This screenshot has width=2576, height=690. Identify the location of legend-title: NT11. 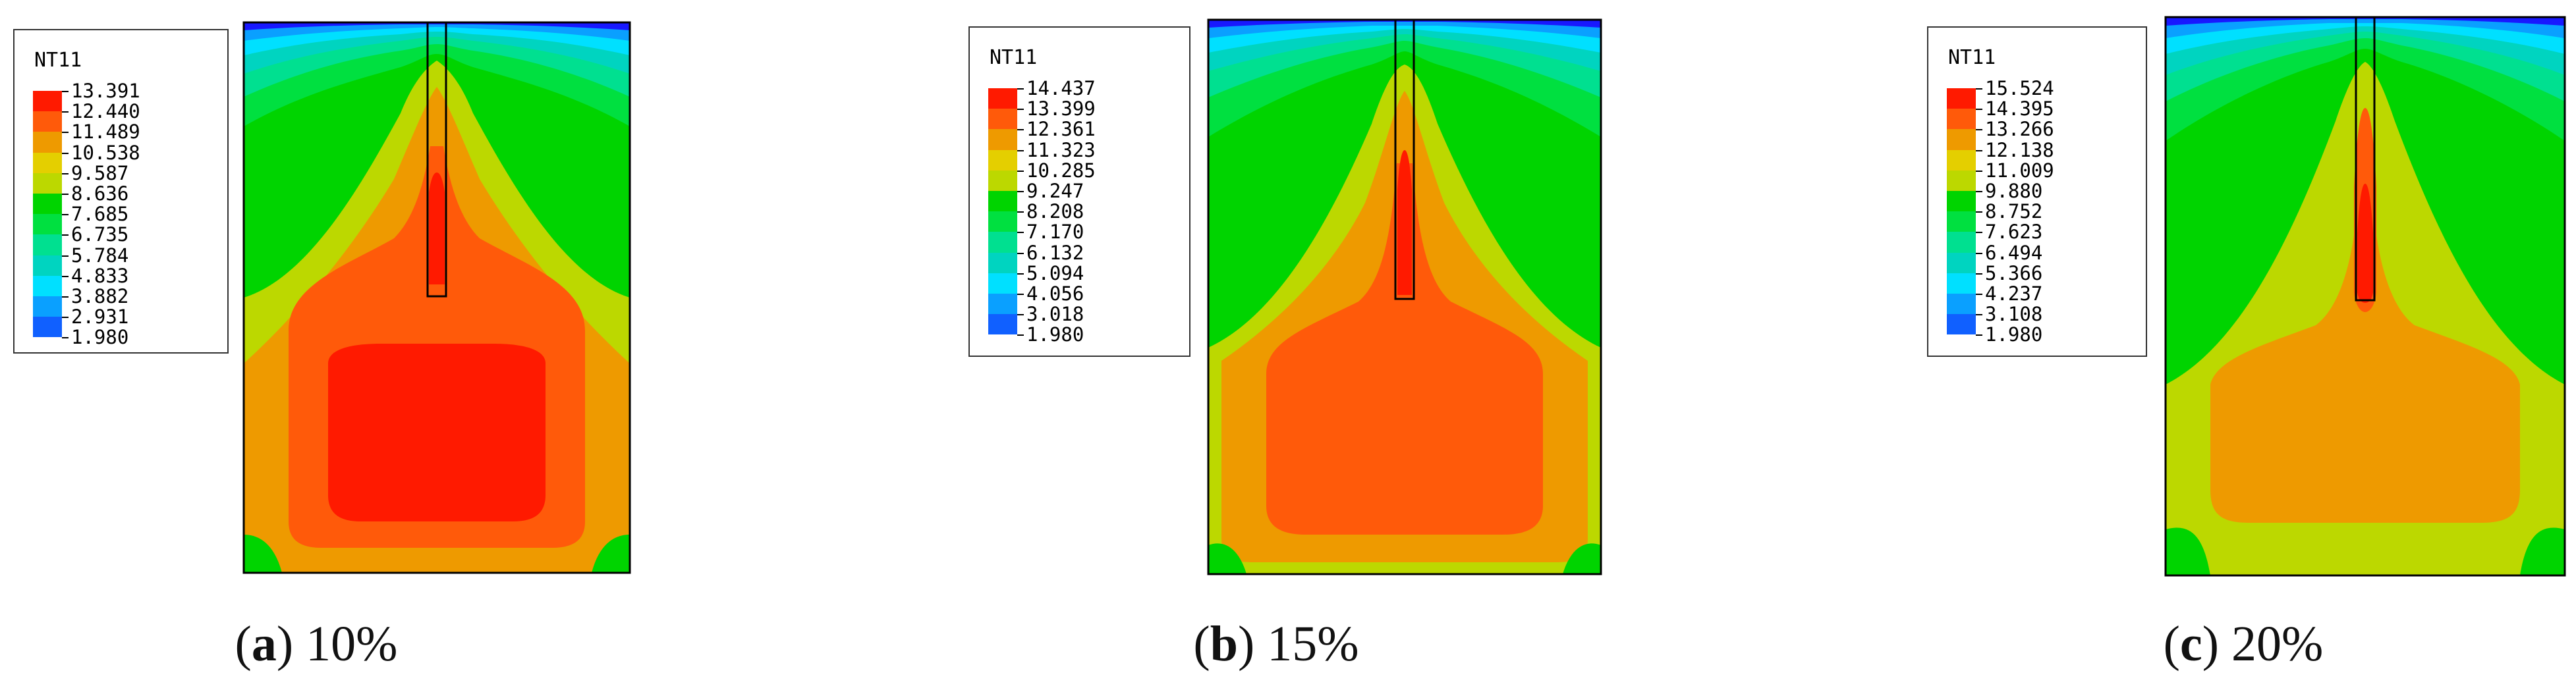
(1972, 57).